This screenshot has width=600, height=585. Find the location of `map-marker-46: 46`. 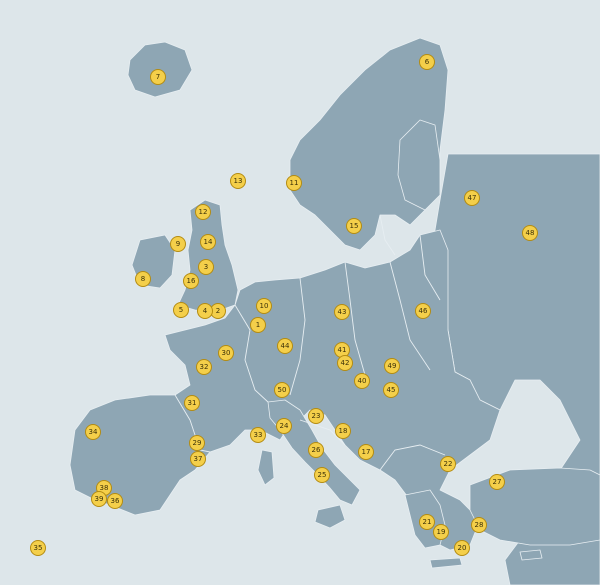

map-marker-46: 46 is located at coordinates (423, 311).